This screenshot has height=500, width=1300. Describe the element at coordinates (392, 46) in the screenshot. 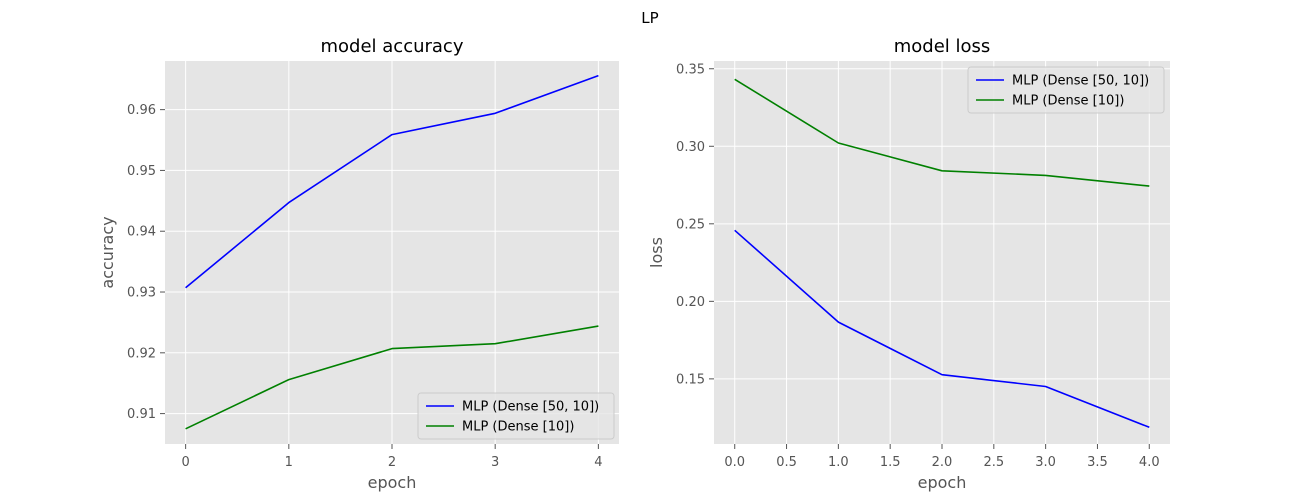

I see `accuracy-chart-title: model accuracy` at that location.